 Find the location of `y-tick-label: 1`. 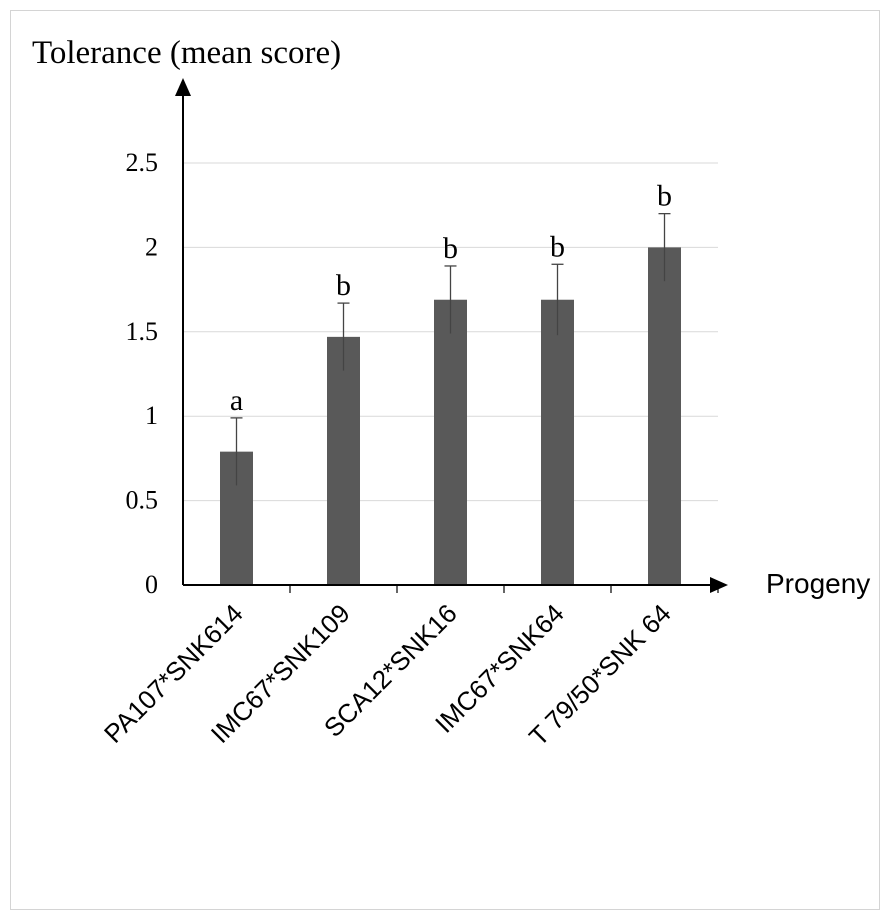

y-tick-label: 1 is located at coordinates (151, 415).